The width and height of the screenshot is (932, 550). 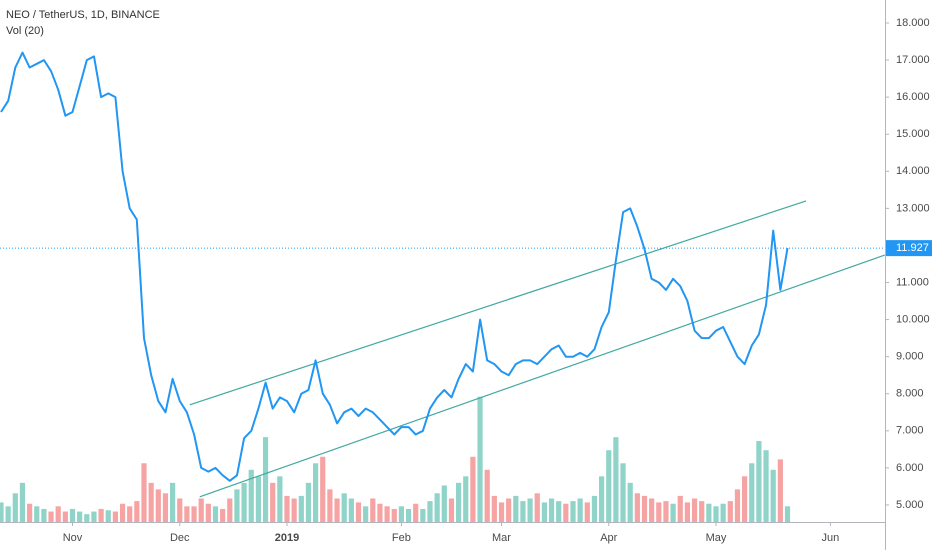 What do you see at coordinates (910, 394) in the screenshot?
I see `y-tick-label: 8.000` at bounding box center [910, 394].